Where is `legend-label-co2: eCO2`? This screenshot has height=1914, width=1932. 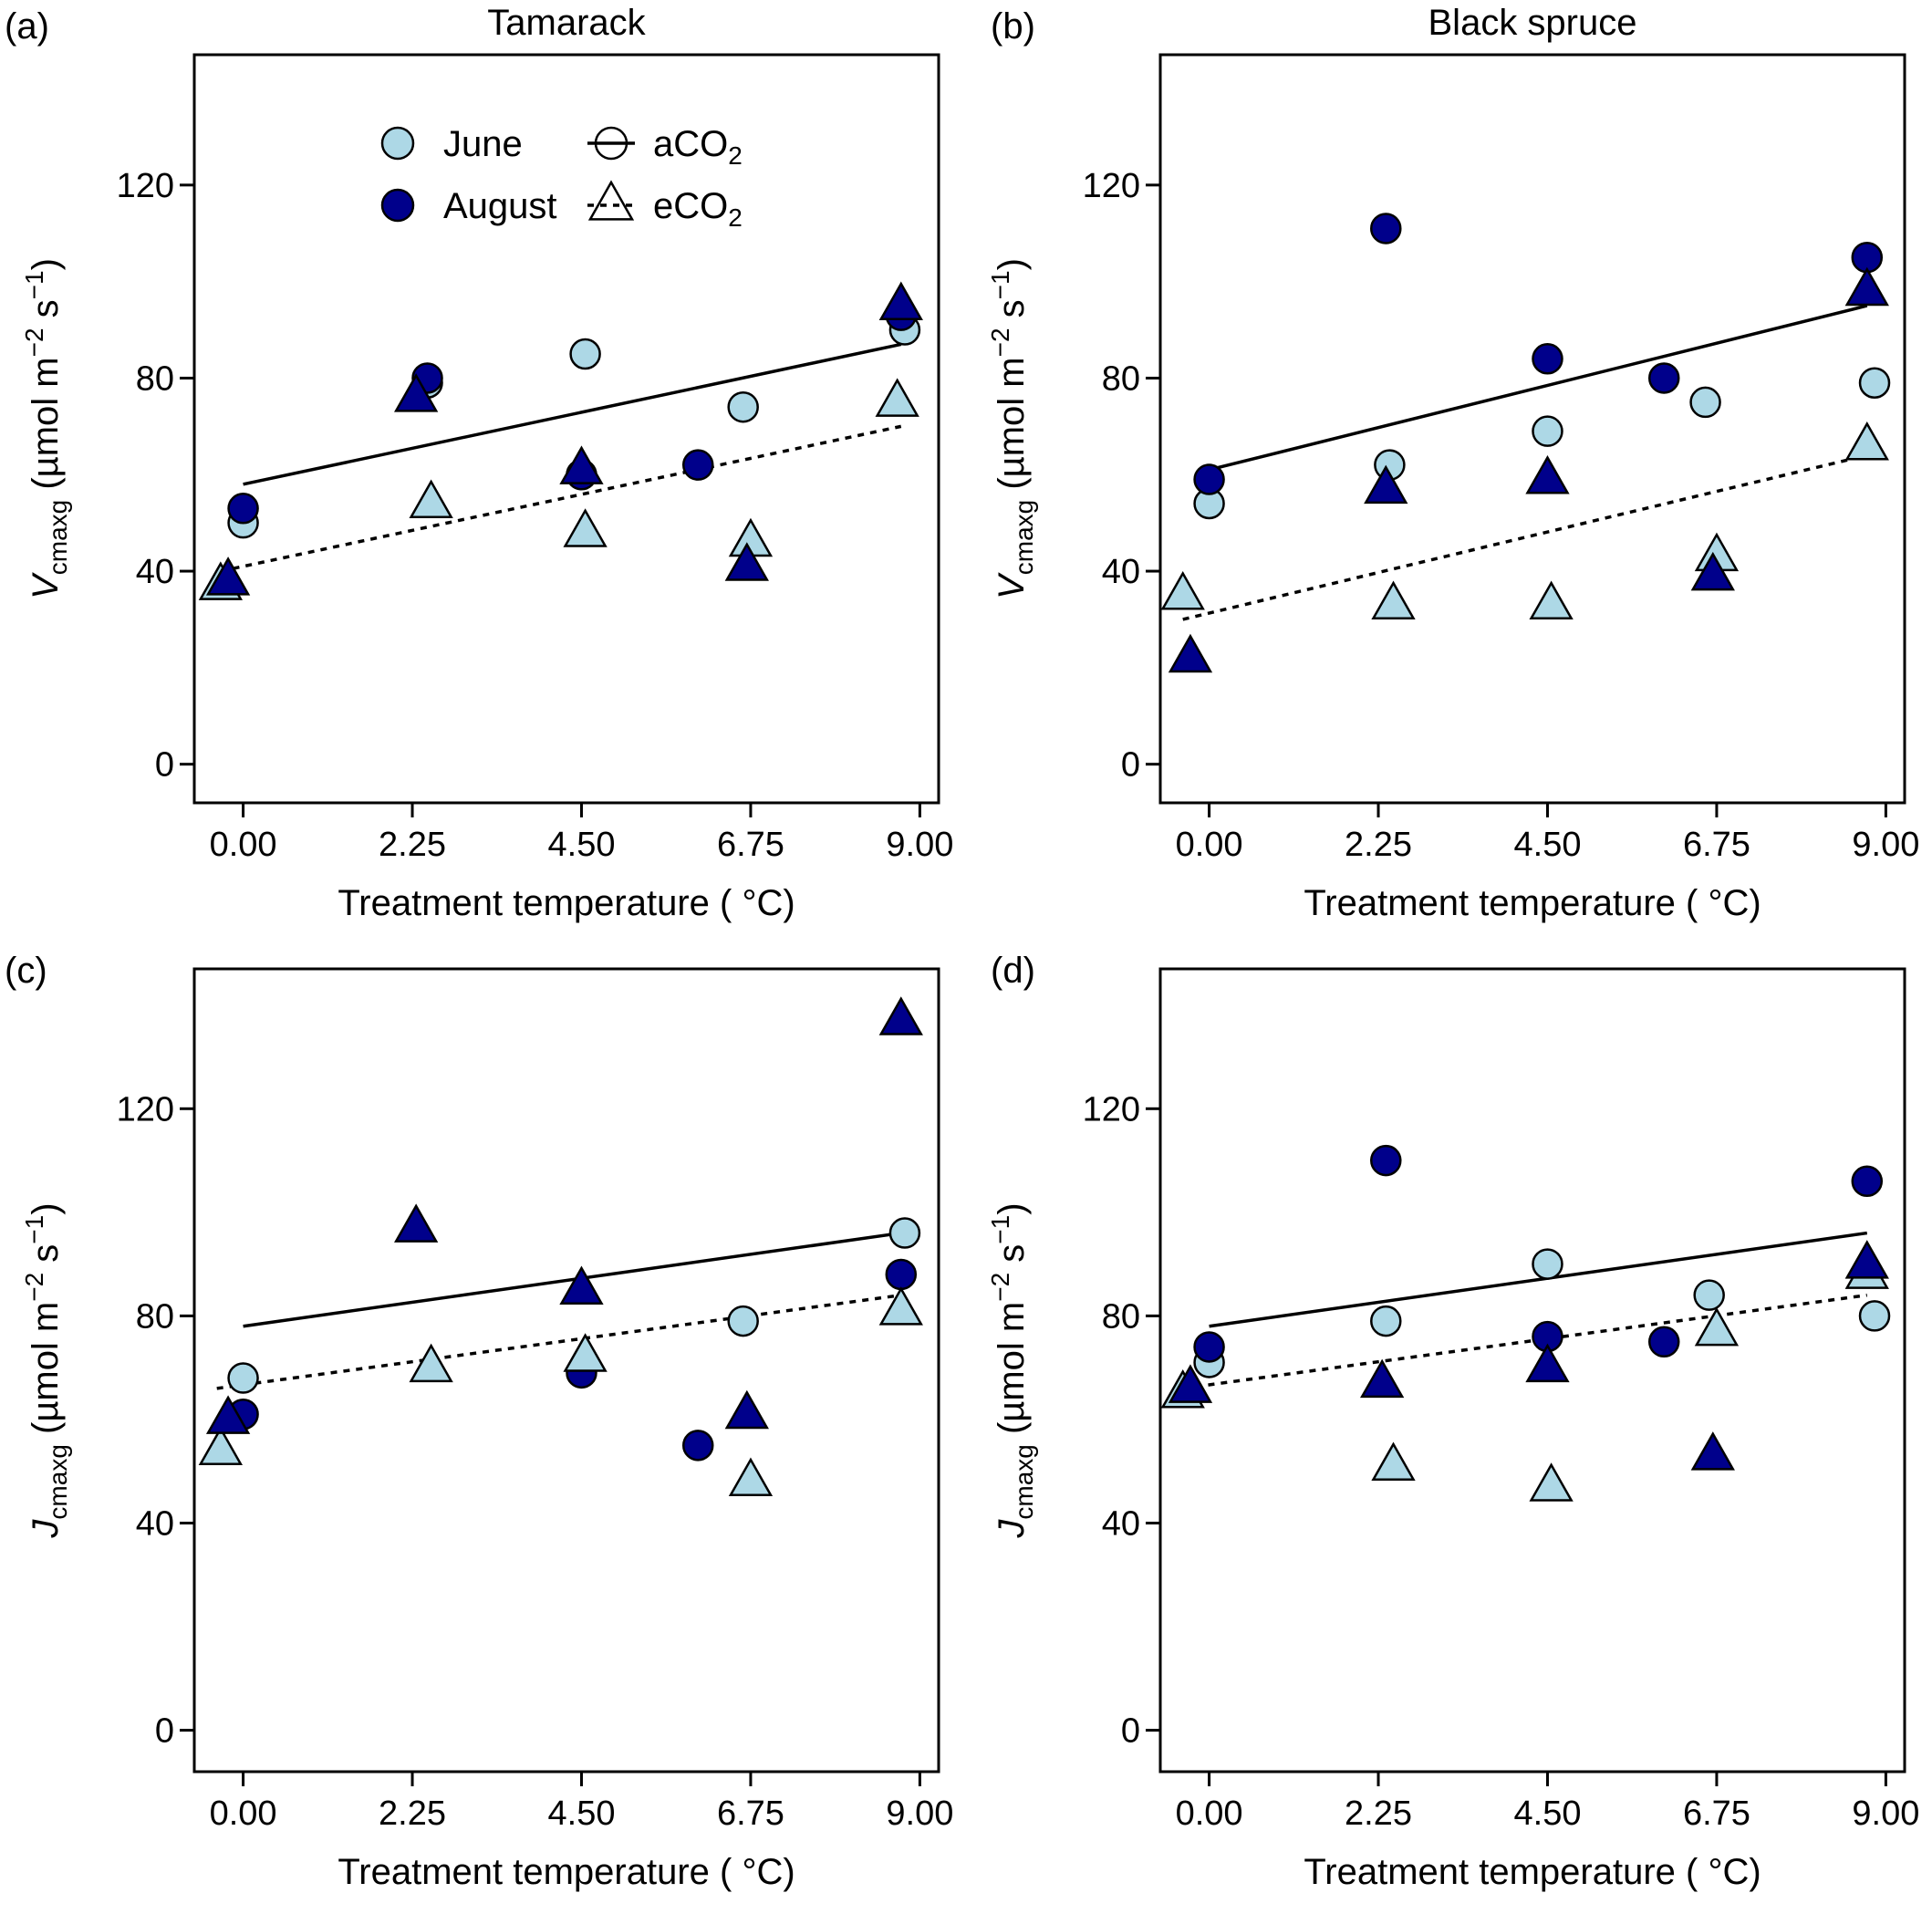 legend-label-co2: eCO2 is located at coordinates (698, 209).